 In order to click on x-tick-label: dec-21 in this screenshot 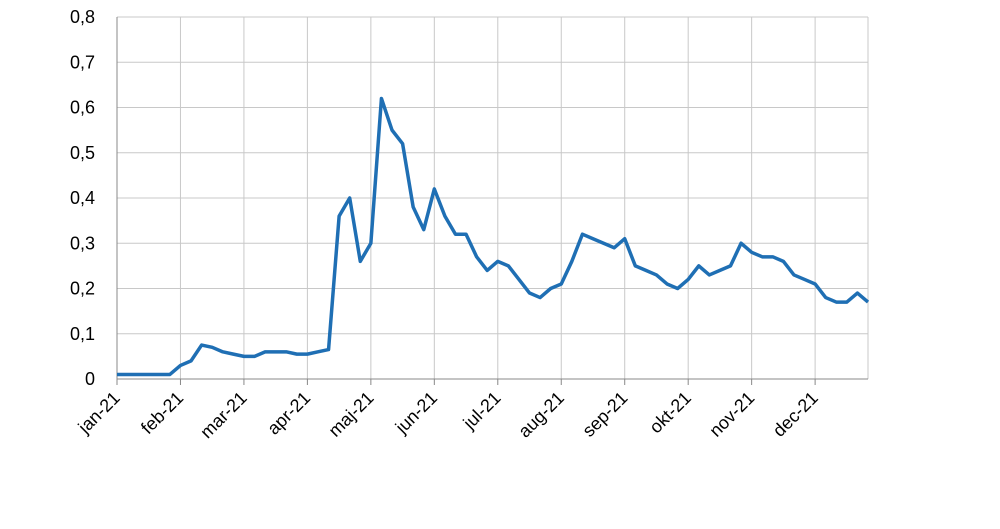, I will do `click(795, 414)`.